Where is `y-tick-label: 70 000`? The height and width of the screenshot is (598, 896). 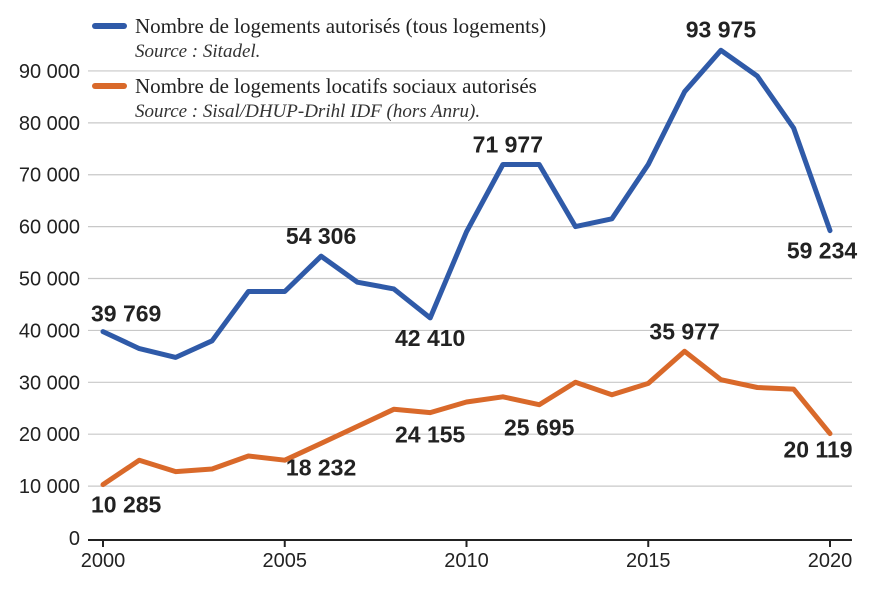
y-tick-label: 70 000 is located at coordinates (49, 176).